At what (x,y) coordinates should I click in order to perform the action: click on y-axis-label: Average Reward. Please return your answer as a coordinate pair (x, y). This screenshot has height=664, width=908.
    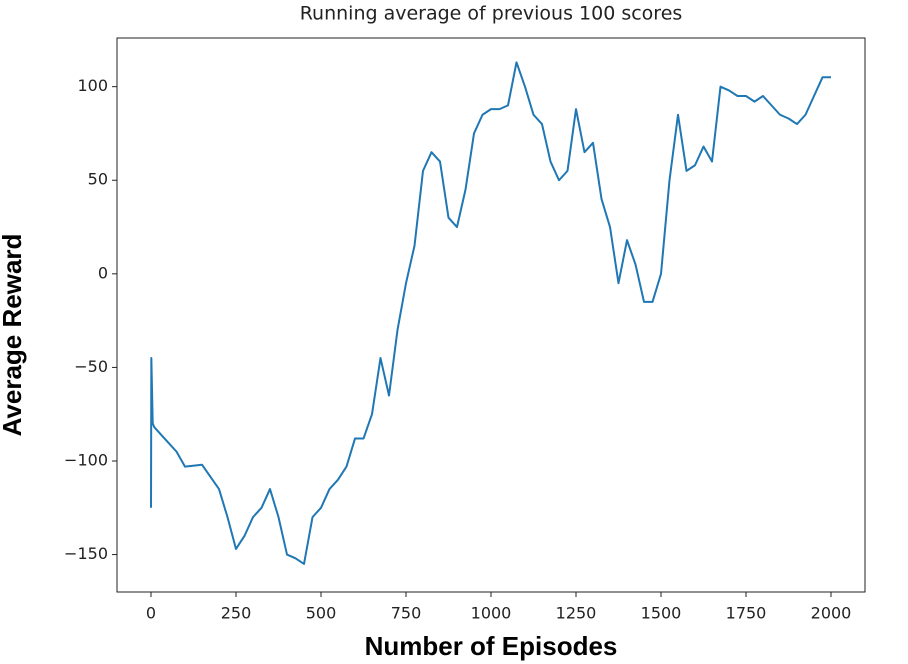
    Looking at the image, I should click on (13, 335).